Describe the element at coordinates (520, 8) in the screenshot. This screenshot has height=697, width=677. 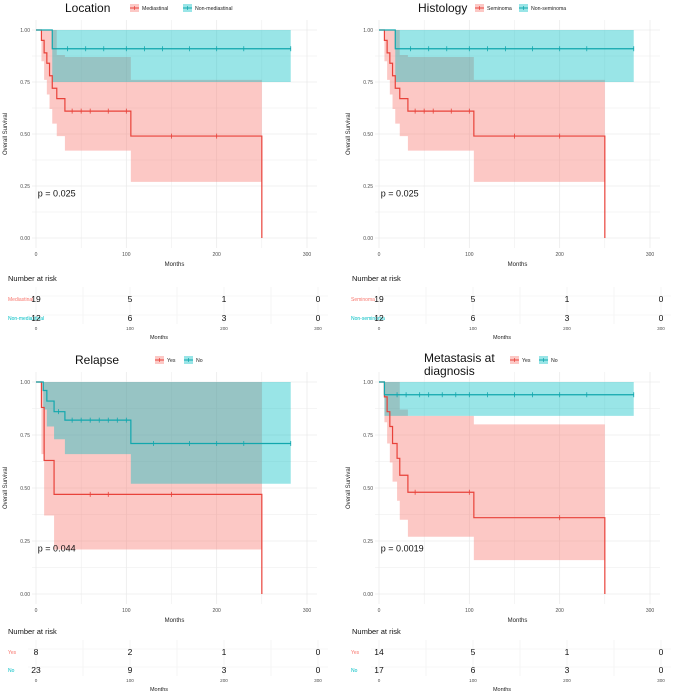
I see `legend: Seminoma Non-seminoma` at that location.